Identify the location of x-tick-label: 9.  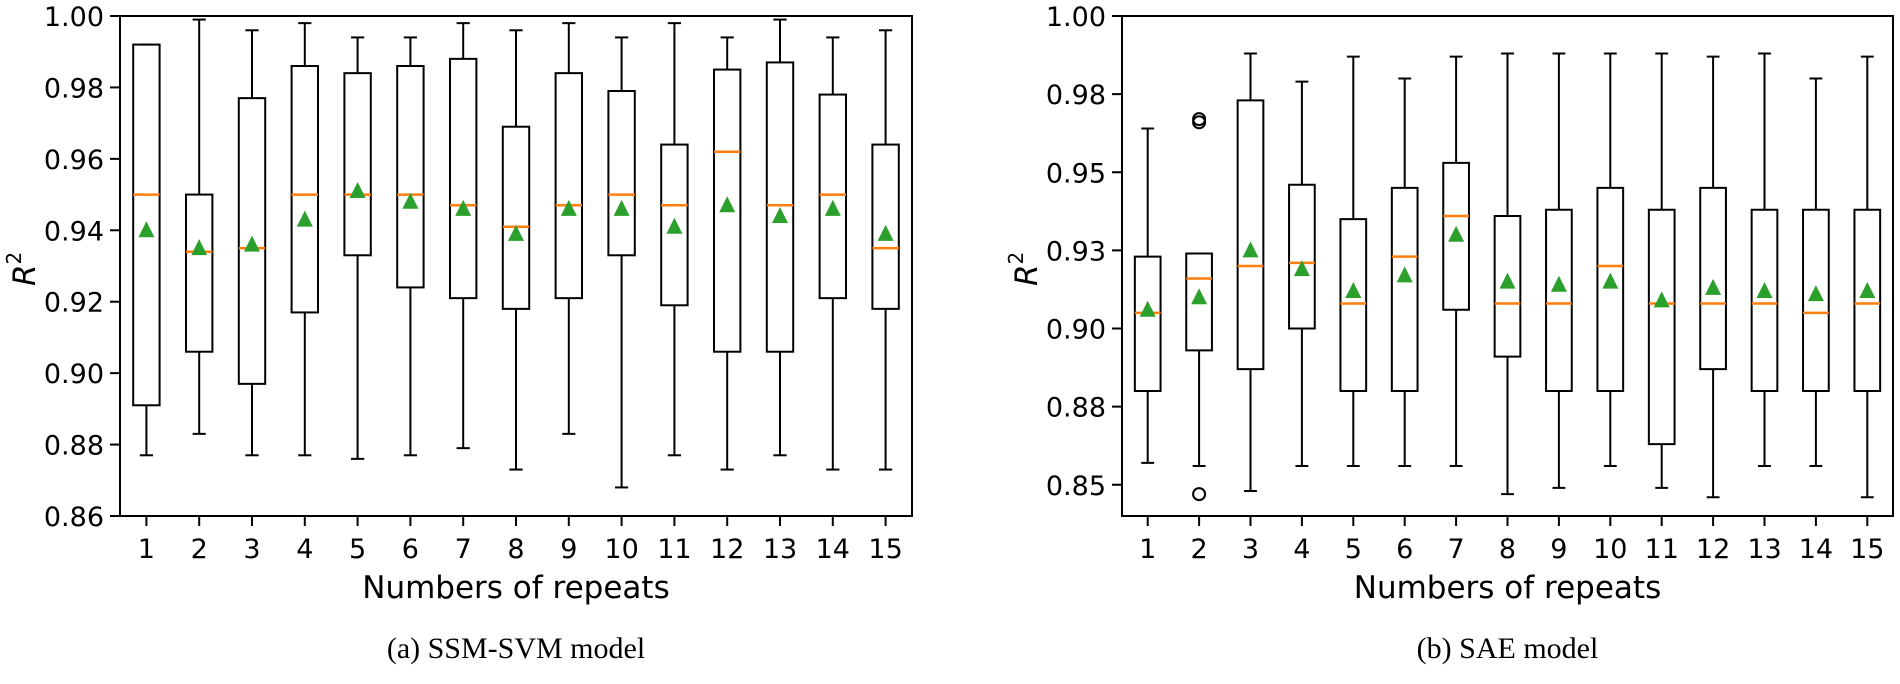
(1558, 549).